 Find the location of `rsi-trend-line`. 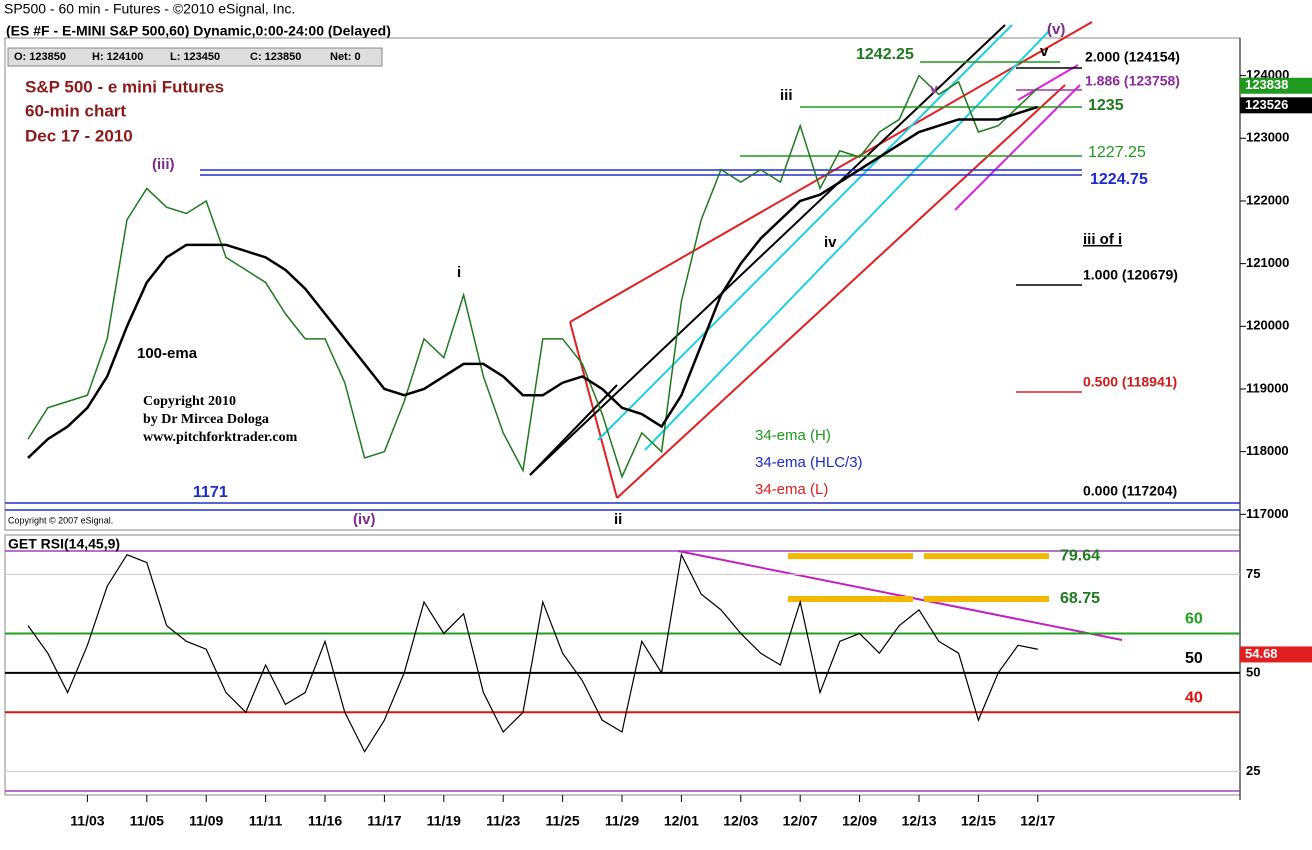

rsi-trend-line is located at coordinates (900, 595).